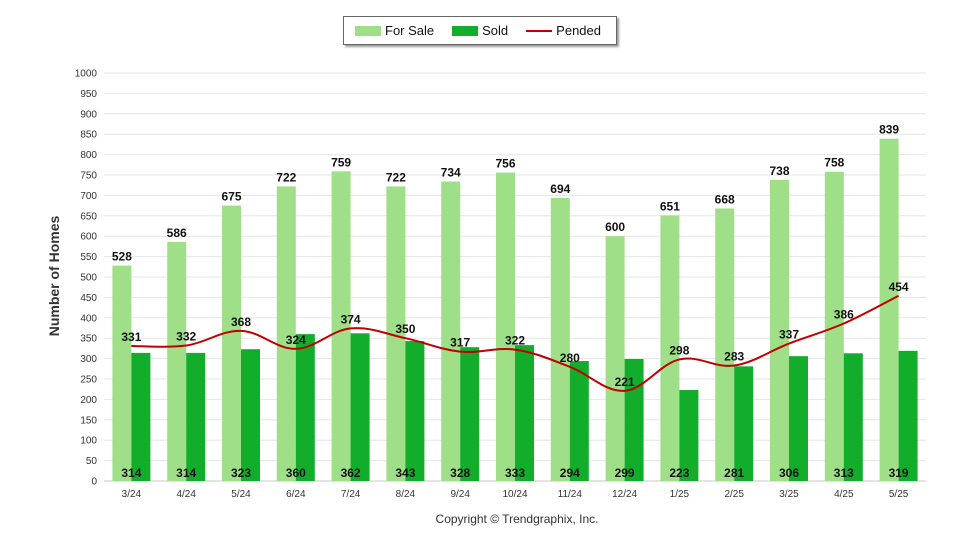 This screenshot has width=960, height=550. I want to click on y-tick-label: 150, so click(88, 420).